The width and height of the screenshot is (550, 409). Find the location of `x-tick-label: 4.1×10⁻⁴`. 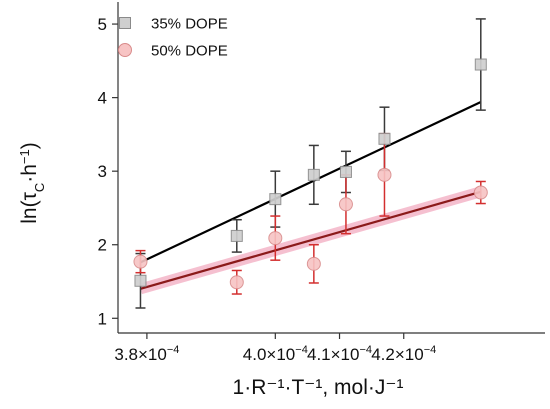

x-tick-label: 4.1×10⁻⁴ is located at coordinates (339, 354).